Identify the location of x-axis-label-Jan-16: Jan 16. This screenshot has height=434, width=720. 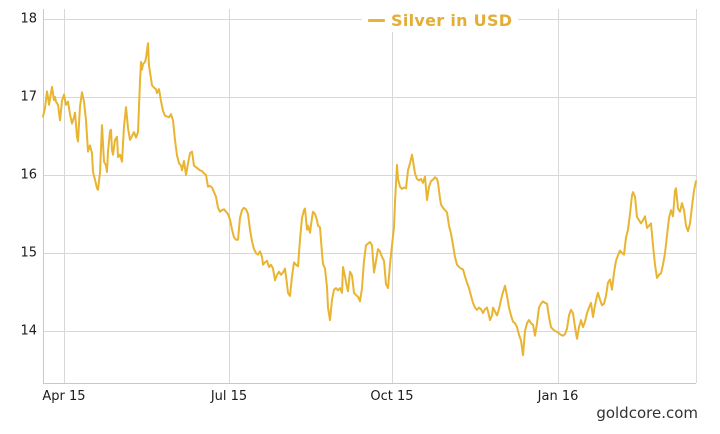
(558, 396).